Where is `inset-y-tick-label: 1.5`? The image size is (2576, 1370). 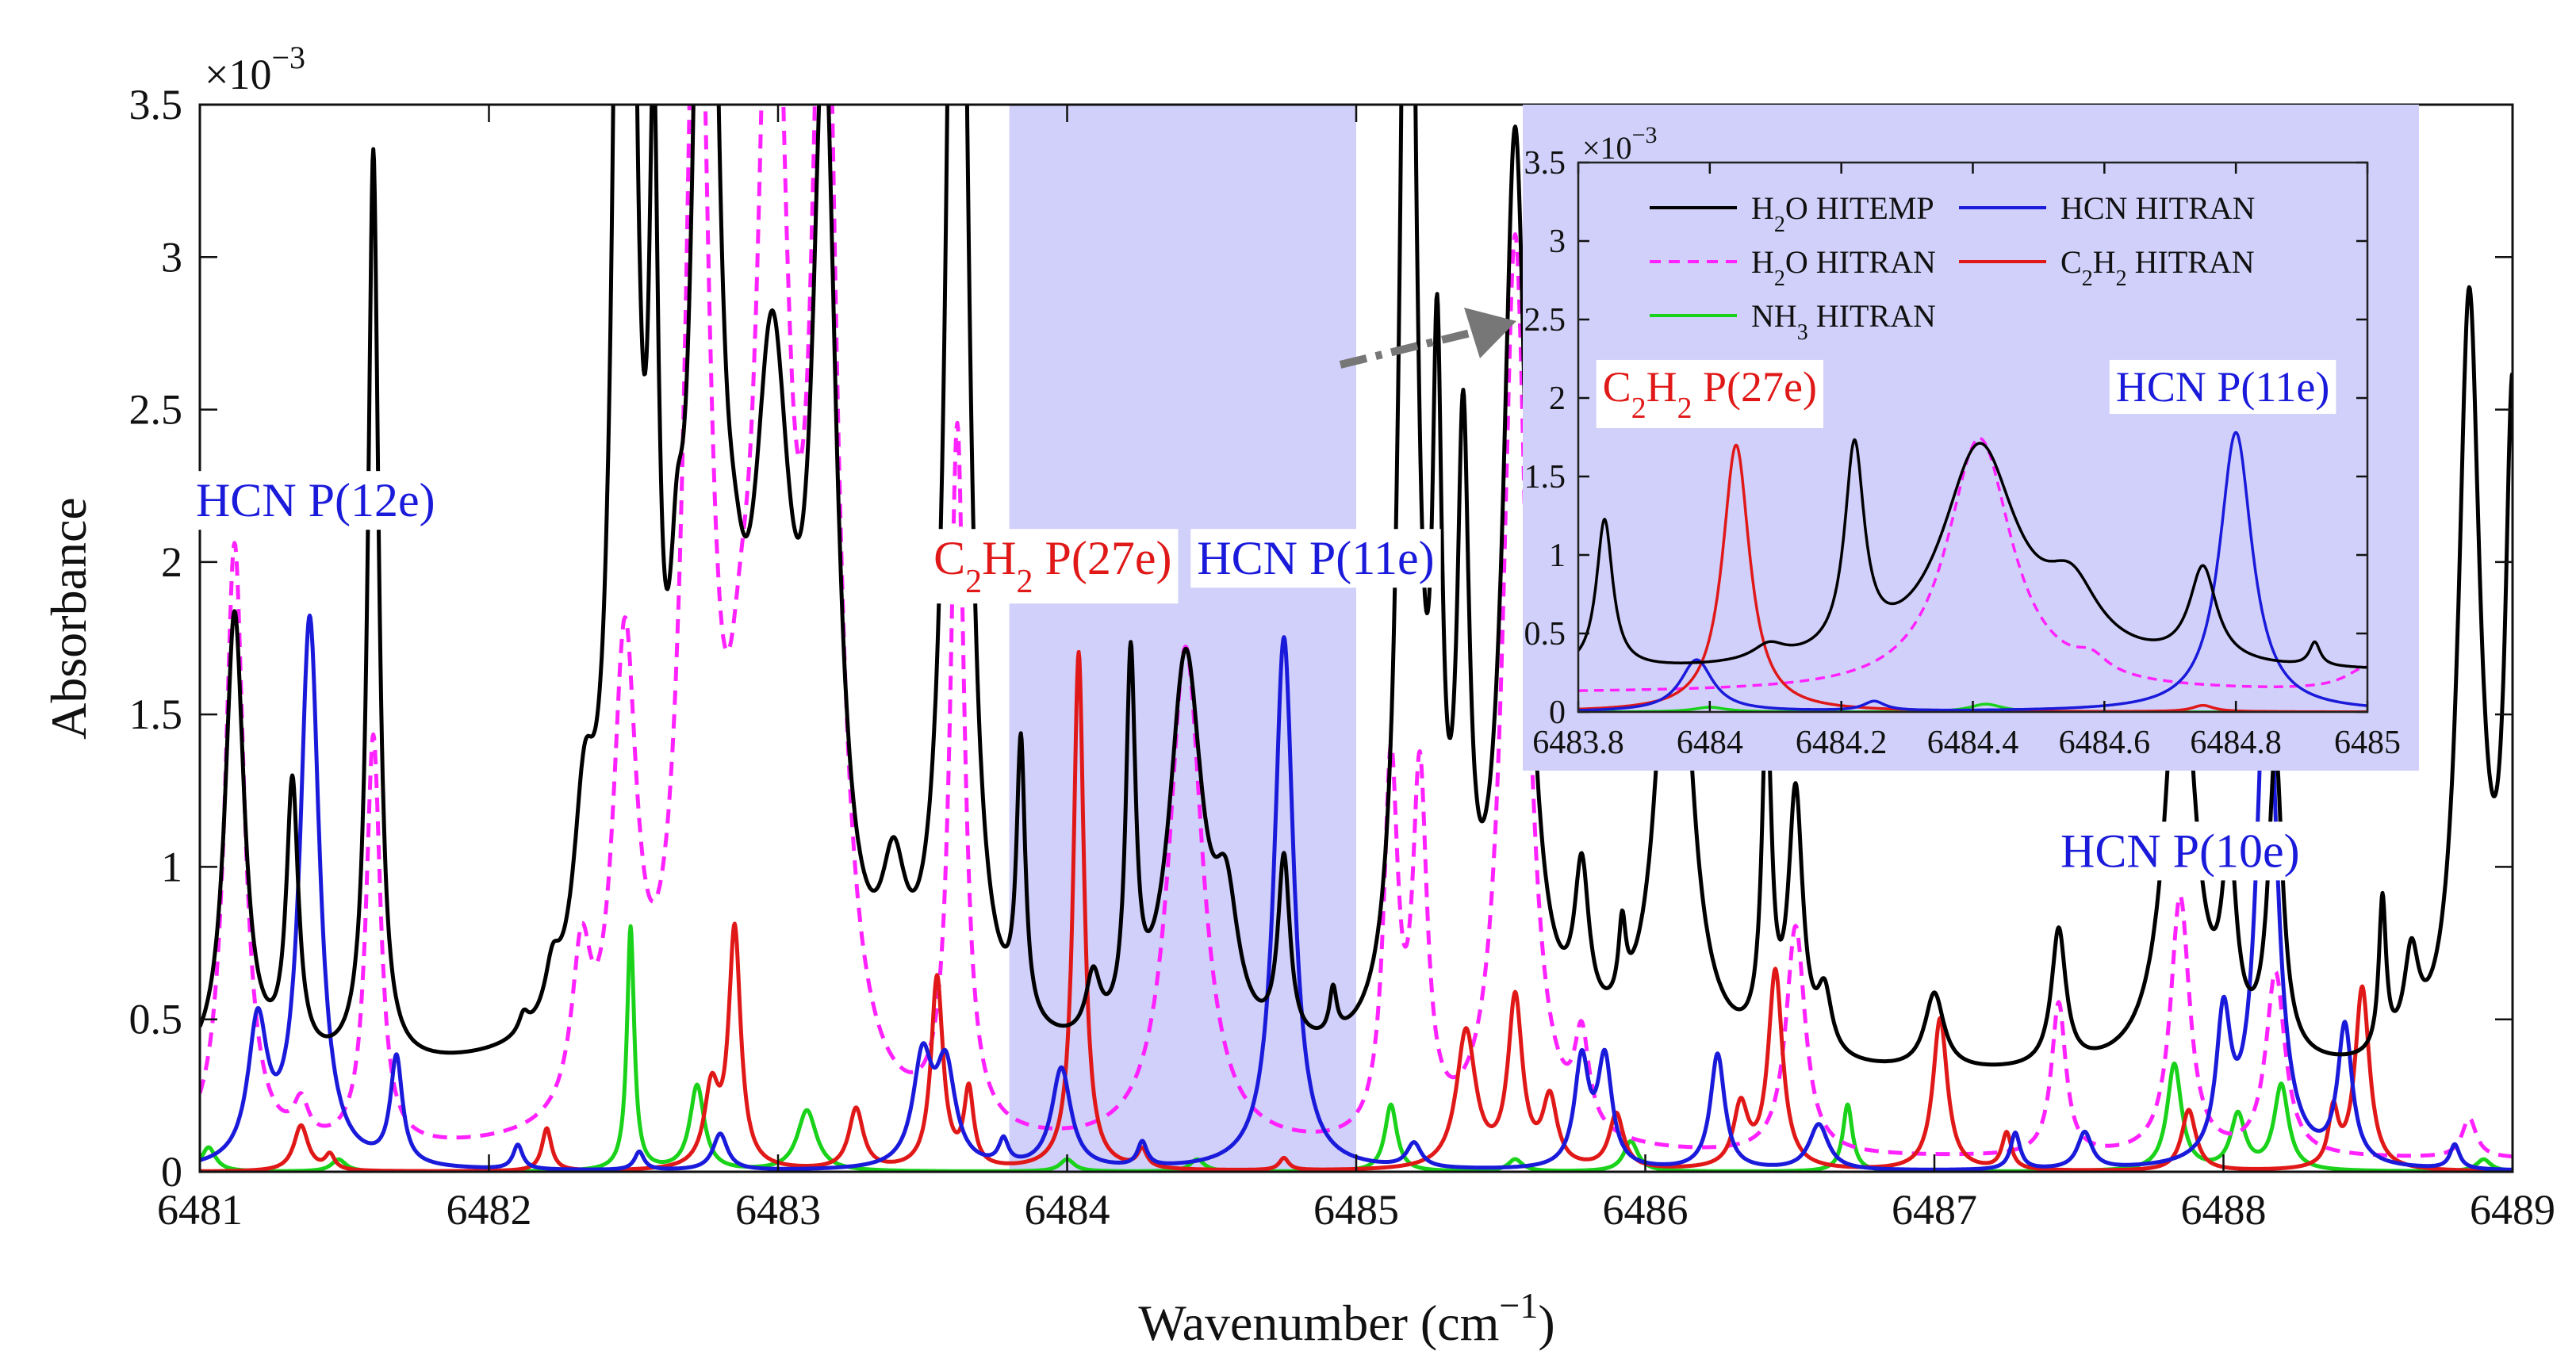
inset-y-tick-label: 1.5 is located at coordinates (1545, 477).